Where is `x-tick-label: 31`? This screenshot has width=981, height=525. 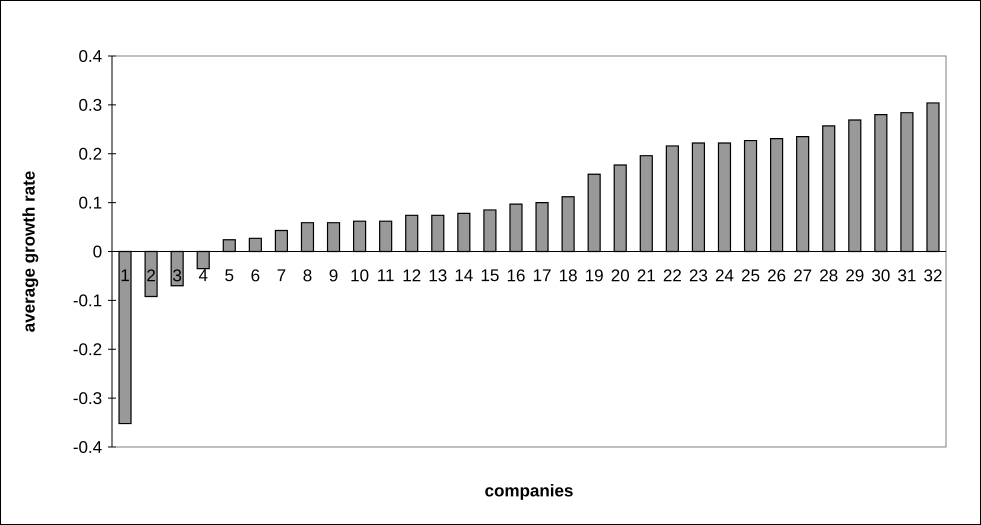
x-tick-label: 31 is located at coordinates (907, 275).